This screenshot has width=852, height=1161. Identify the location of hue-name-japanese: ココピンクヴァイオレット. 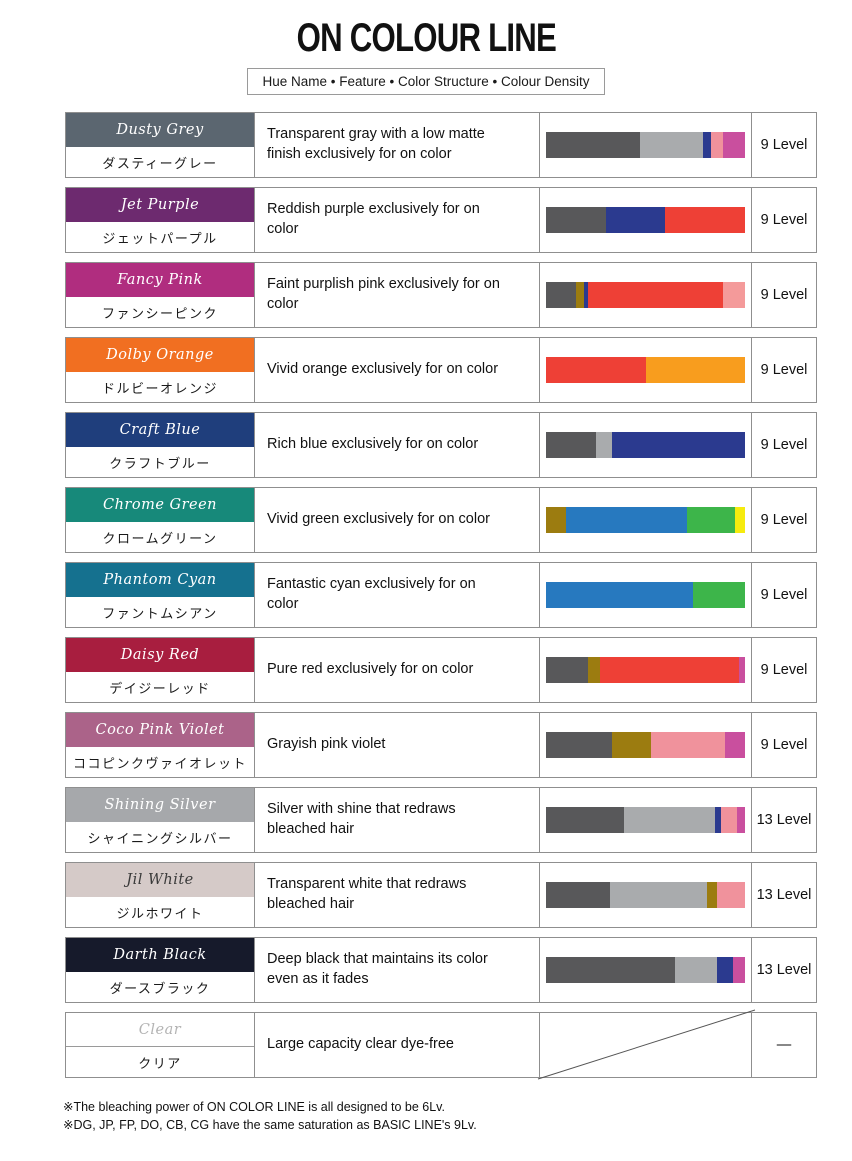
(160, 762).